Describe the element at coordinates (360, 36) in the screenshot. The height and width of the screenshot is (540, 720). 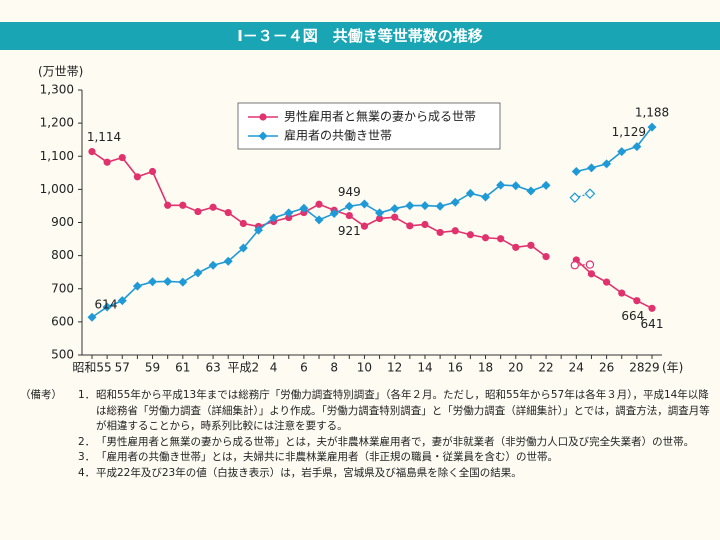
I see `chart-title: Ⅰ－３－４図 共働き等世帯数の推移` at that location.